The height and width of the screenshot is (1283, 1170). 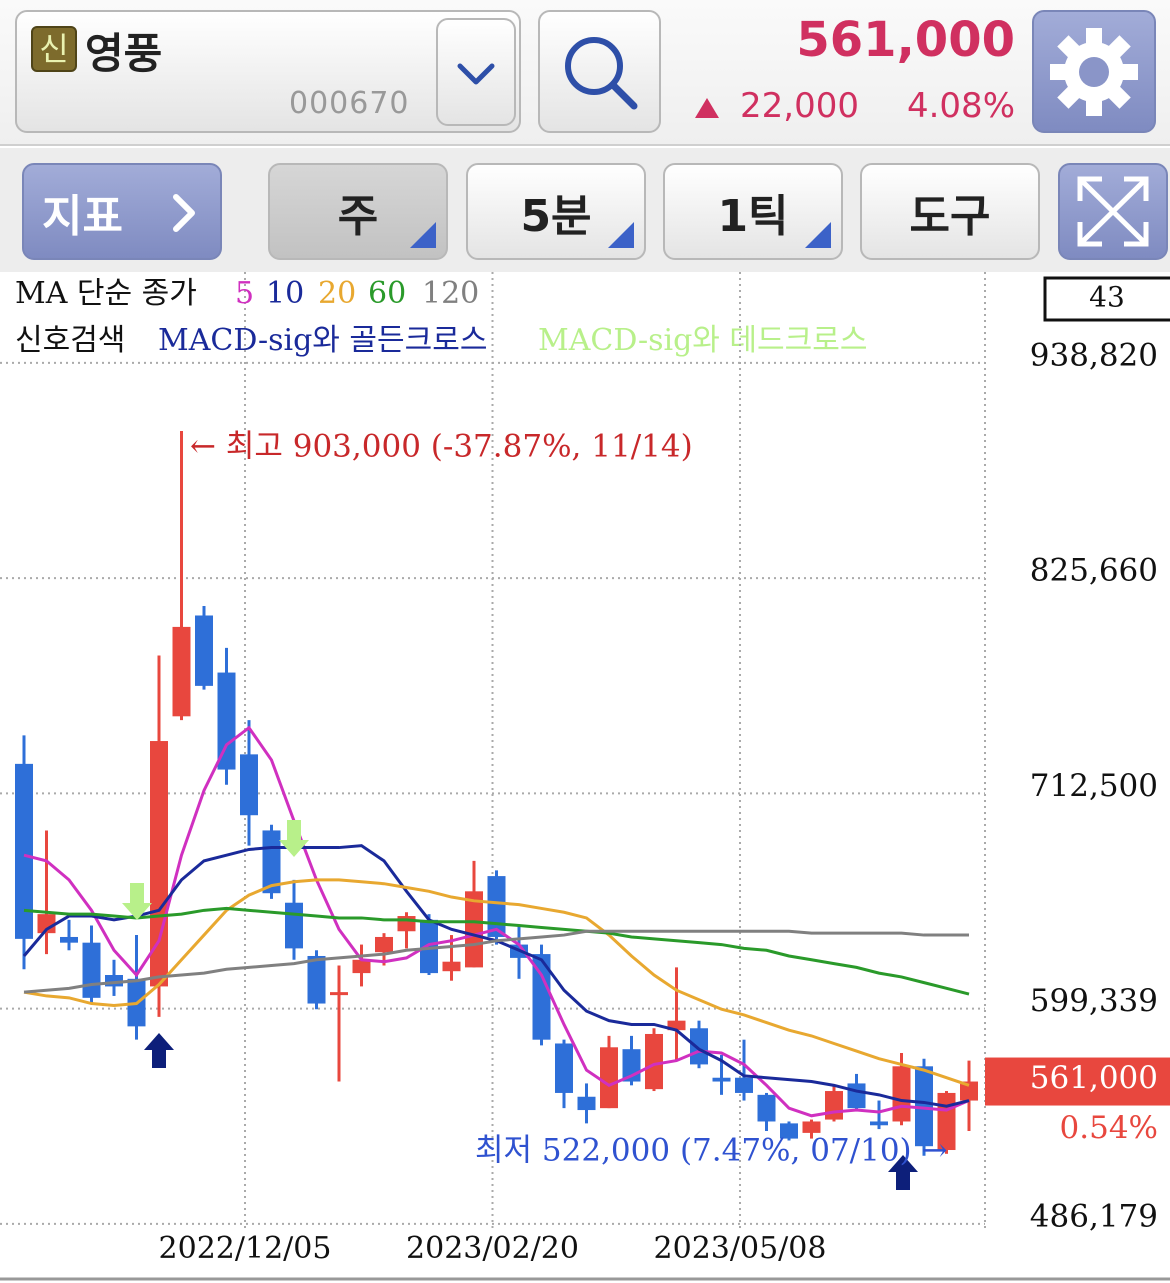 I want to click on last-price-box, so click(x=1077, y=1081).